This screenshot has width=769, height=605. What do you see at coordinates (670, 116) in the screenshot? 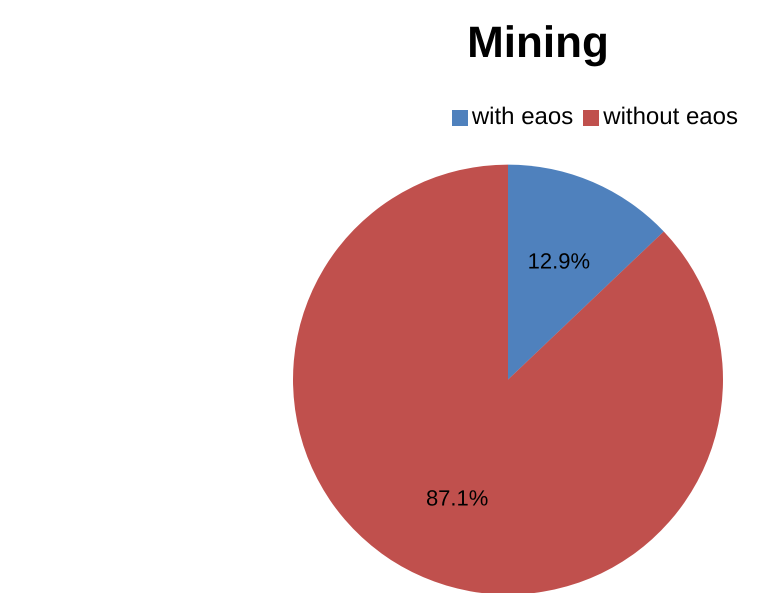
I see `legend-label: without eaos` at bounding box center [670, 116].